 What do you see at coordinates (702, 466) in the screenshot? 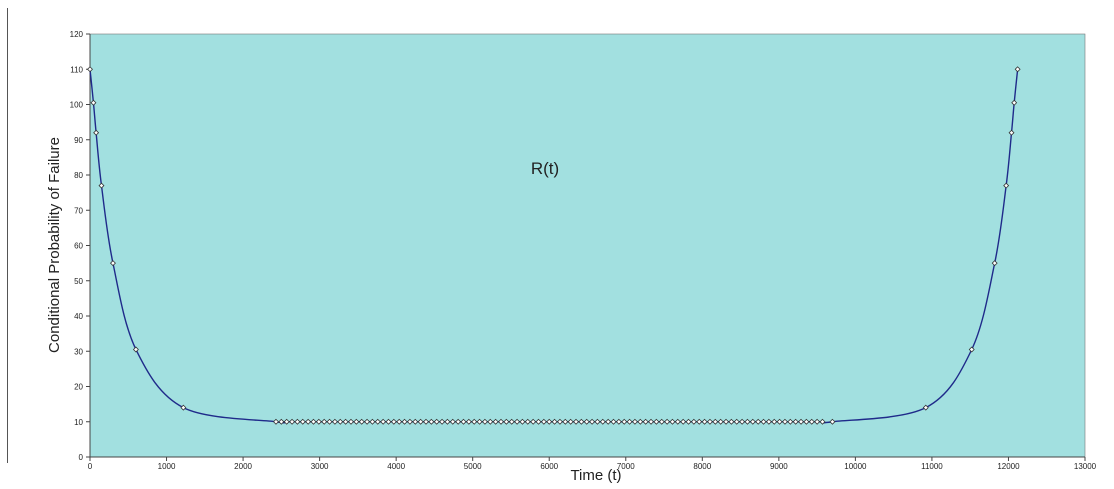
I see `x-tick-label: 8000` at bounding box center [702, 466].